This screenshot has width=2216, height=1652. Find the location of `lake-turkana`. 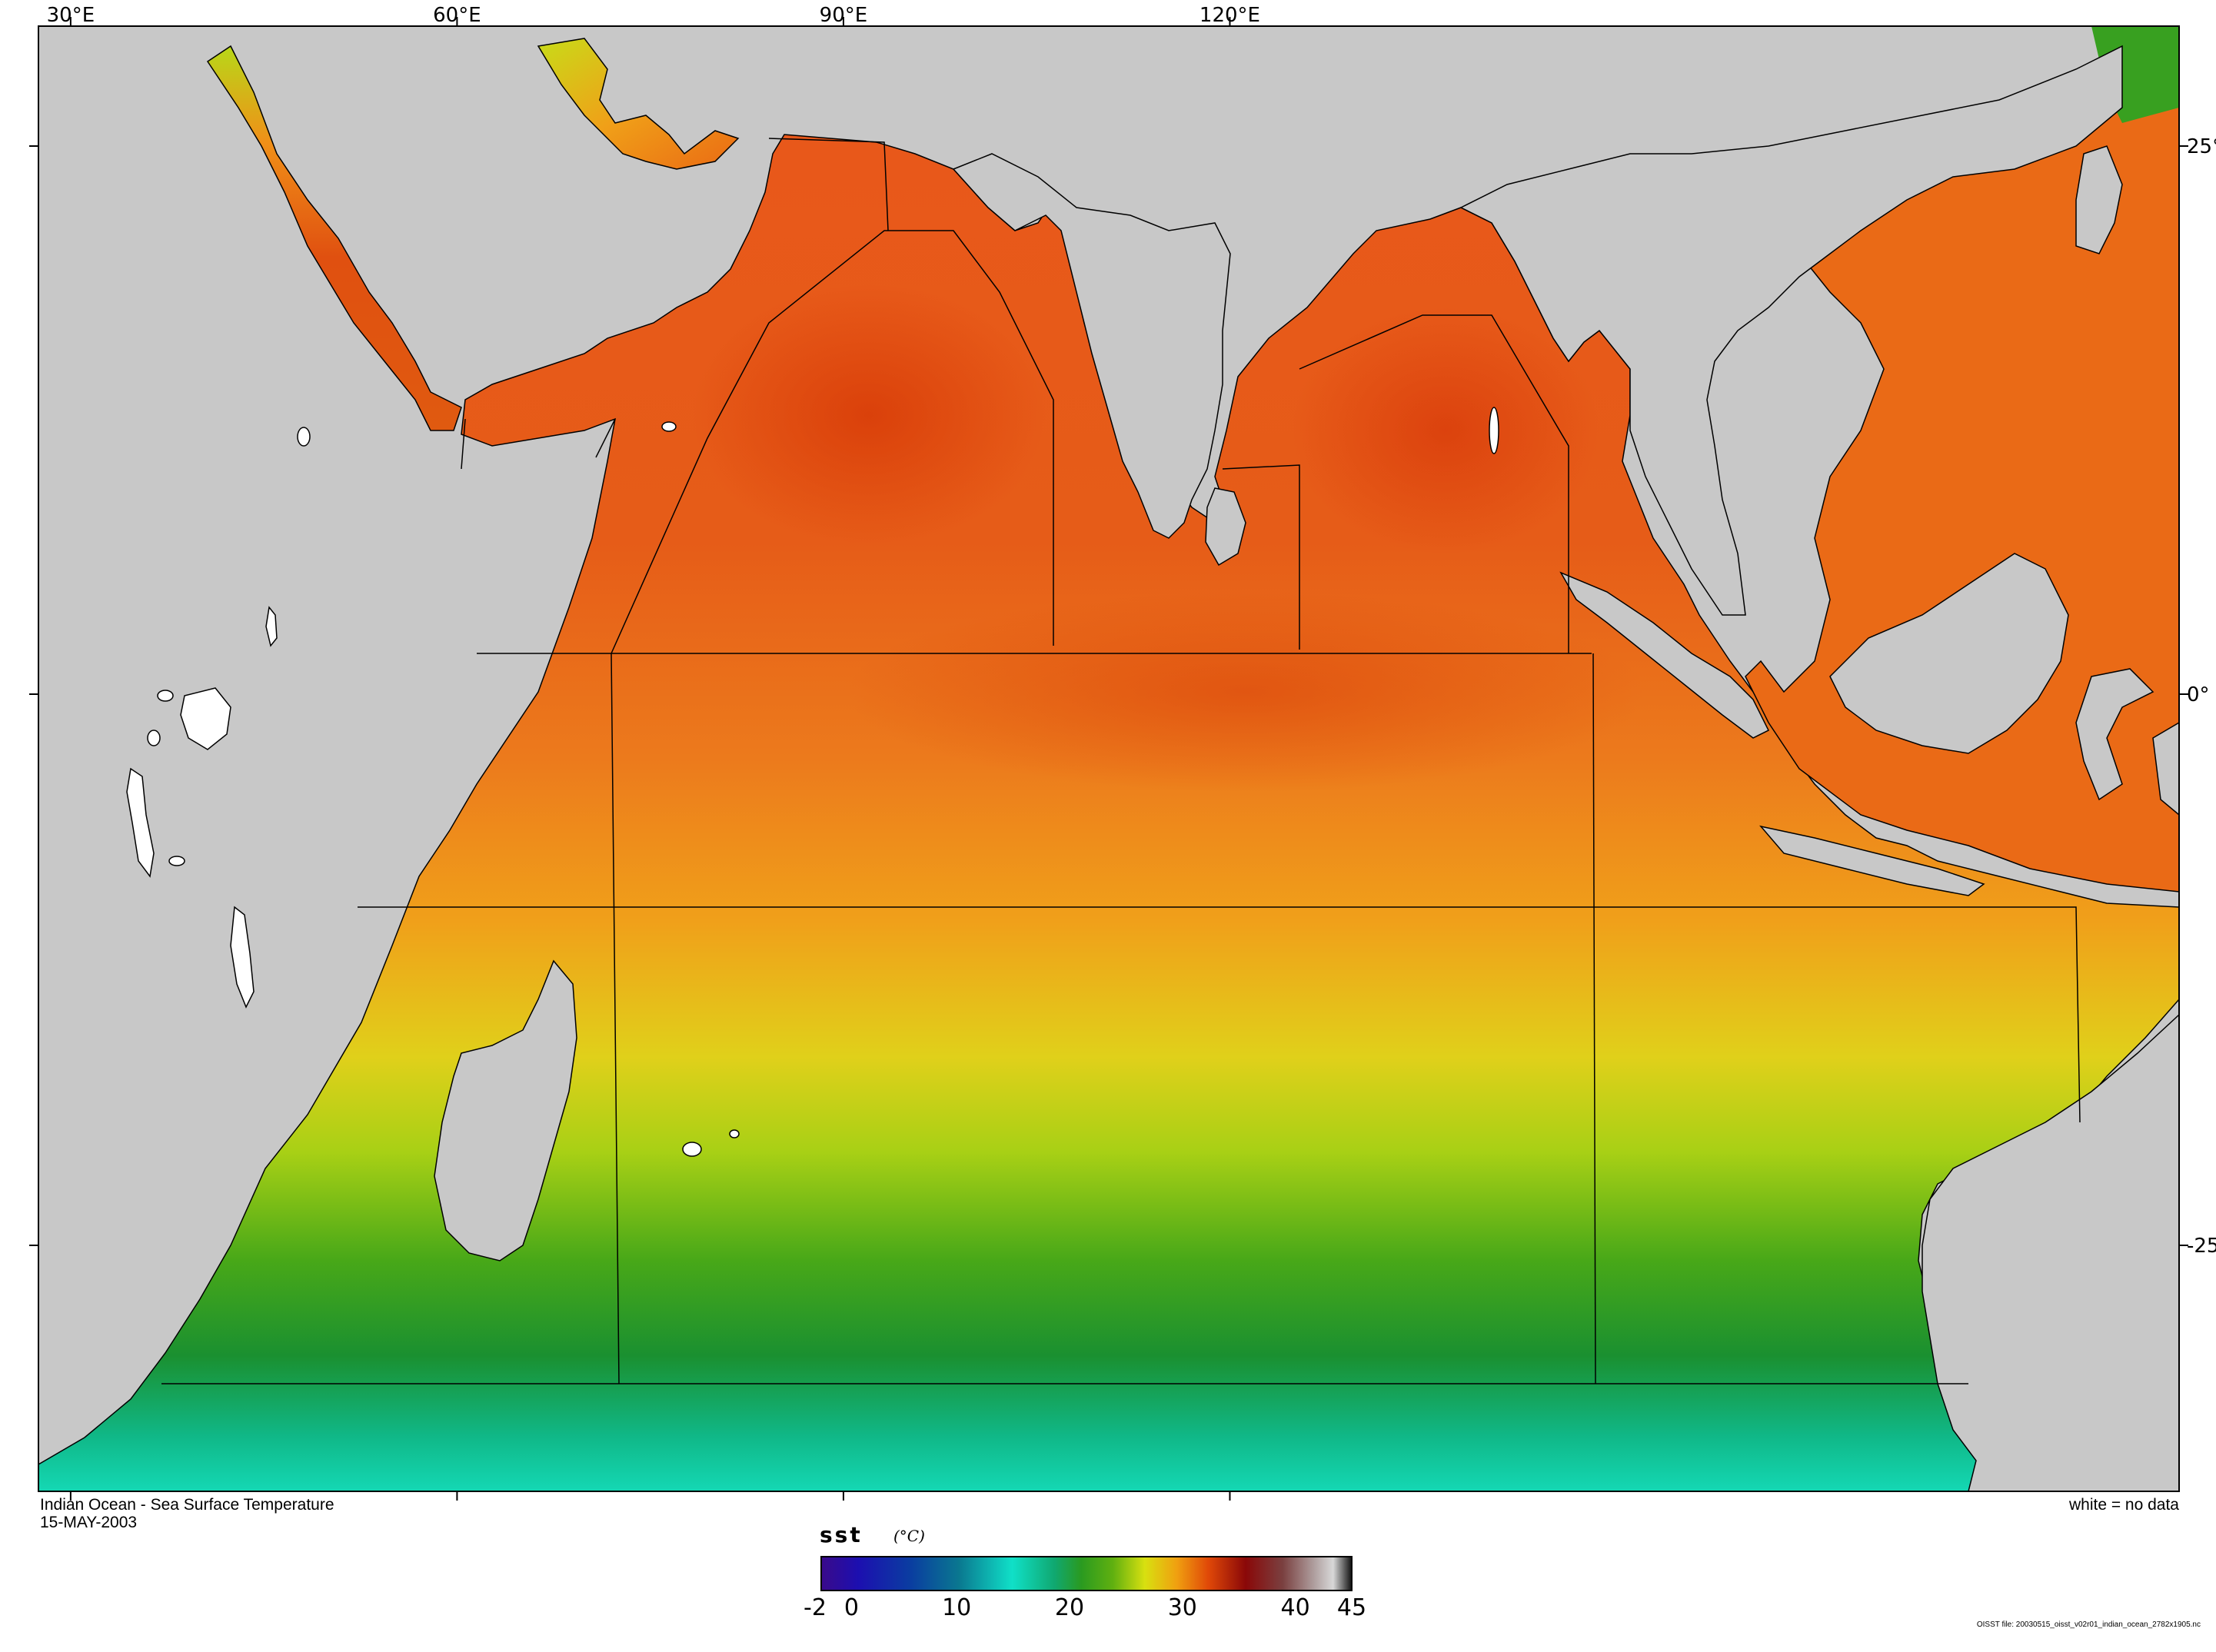

lake-turkana is located at coordinates (271, 627).